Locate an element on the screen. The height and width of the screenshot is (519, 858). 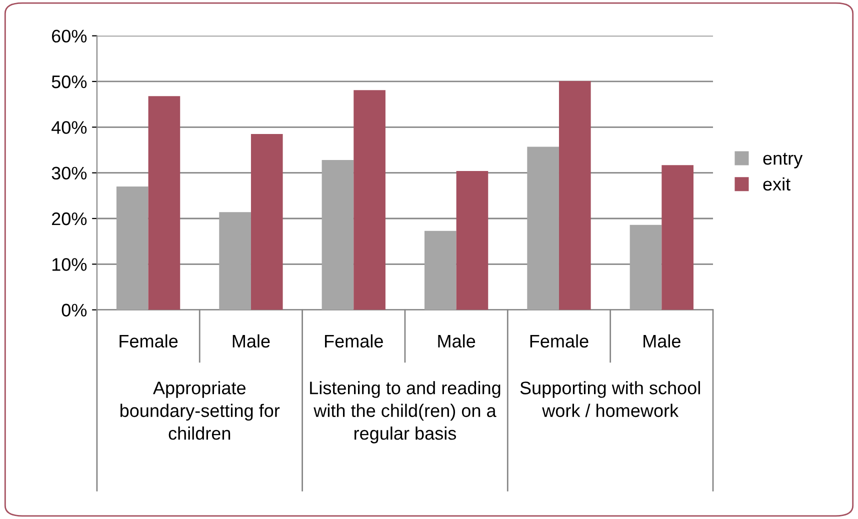
y-tick-label: 60% is located at coordinates (69, 36).